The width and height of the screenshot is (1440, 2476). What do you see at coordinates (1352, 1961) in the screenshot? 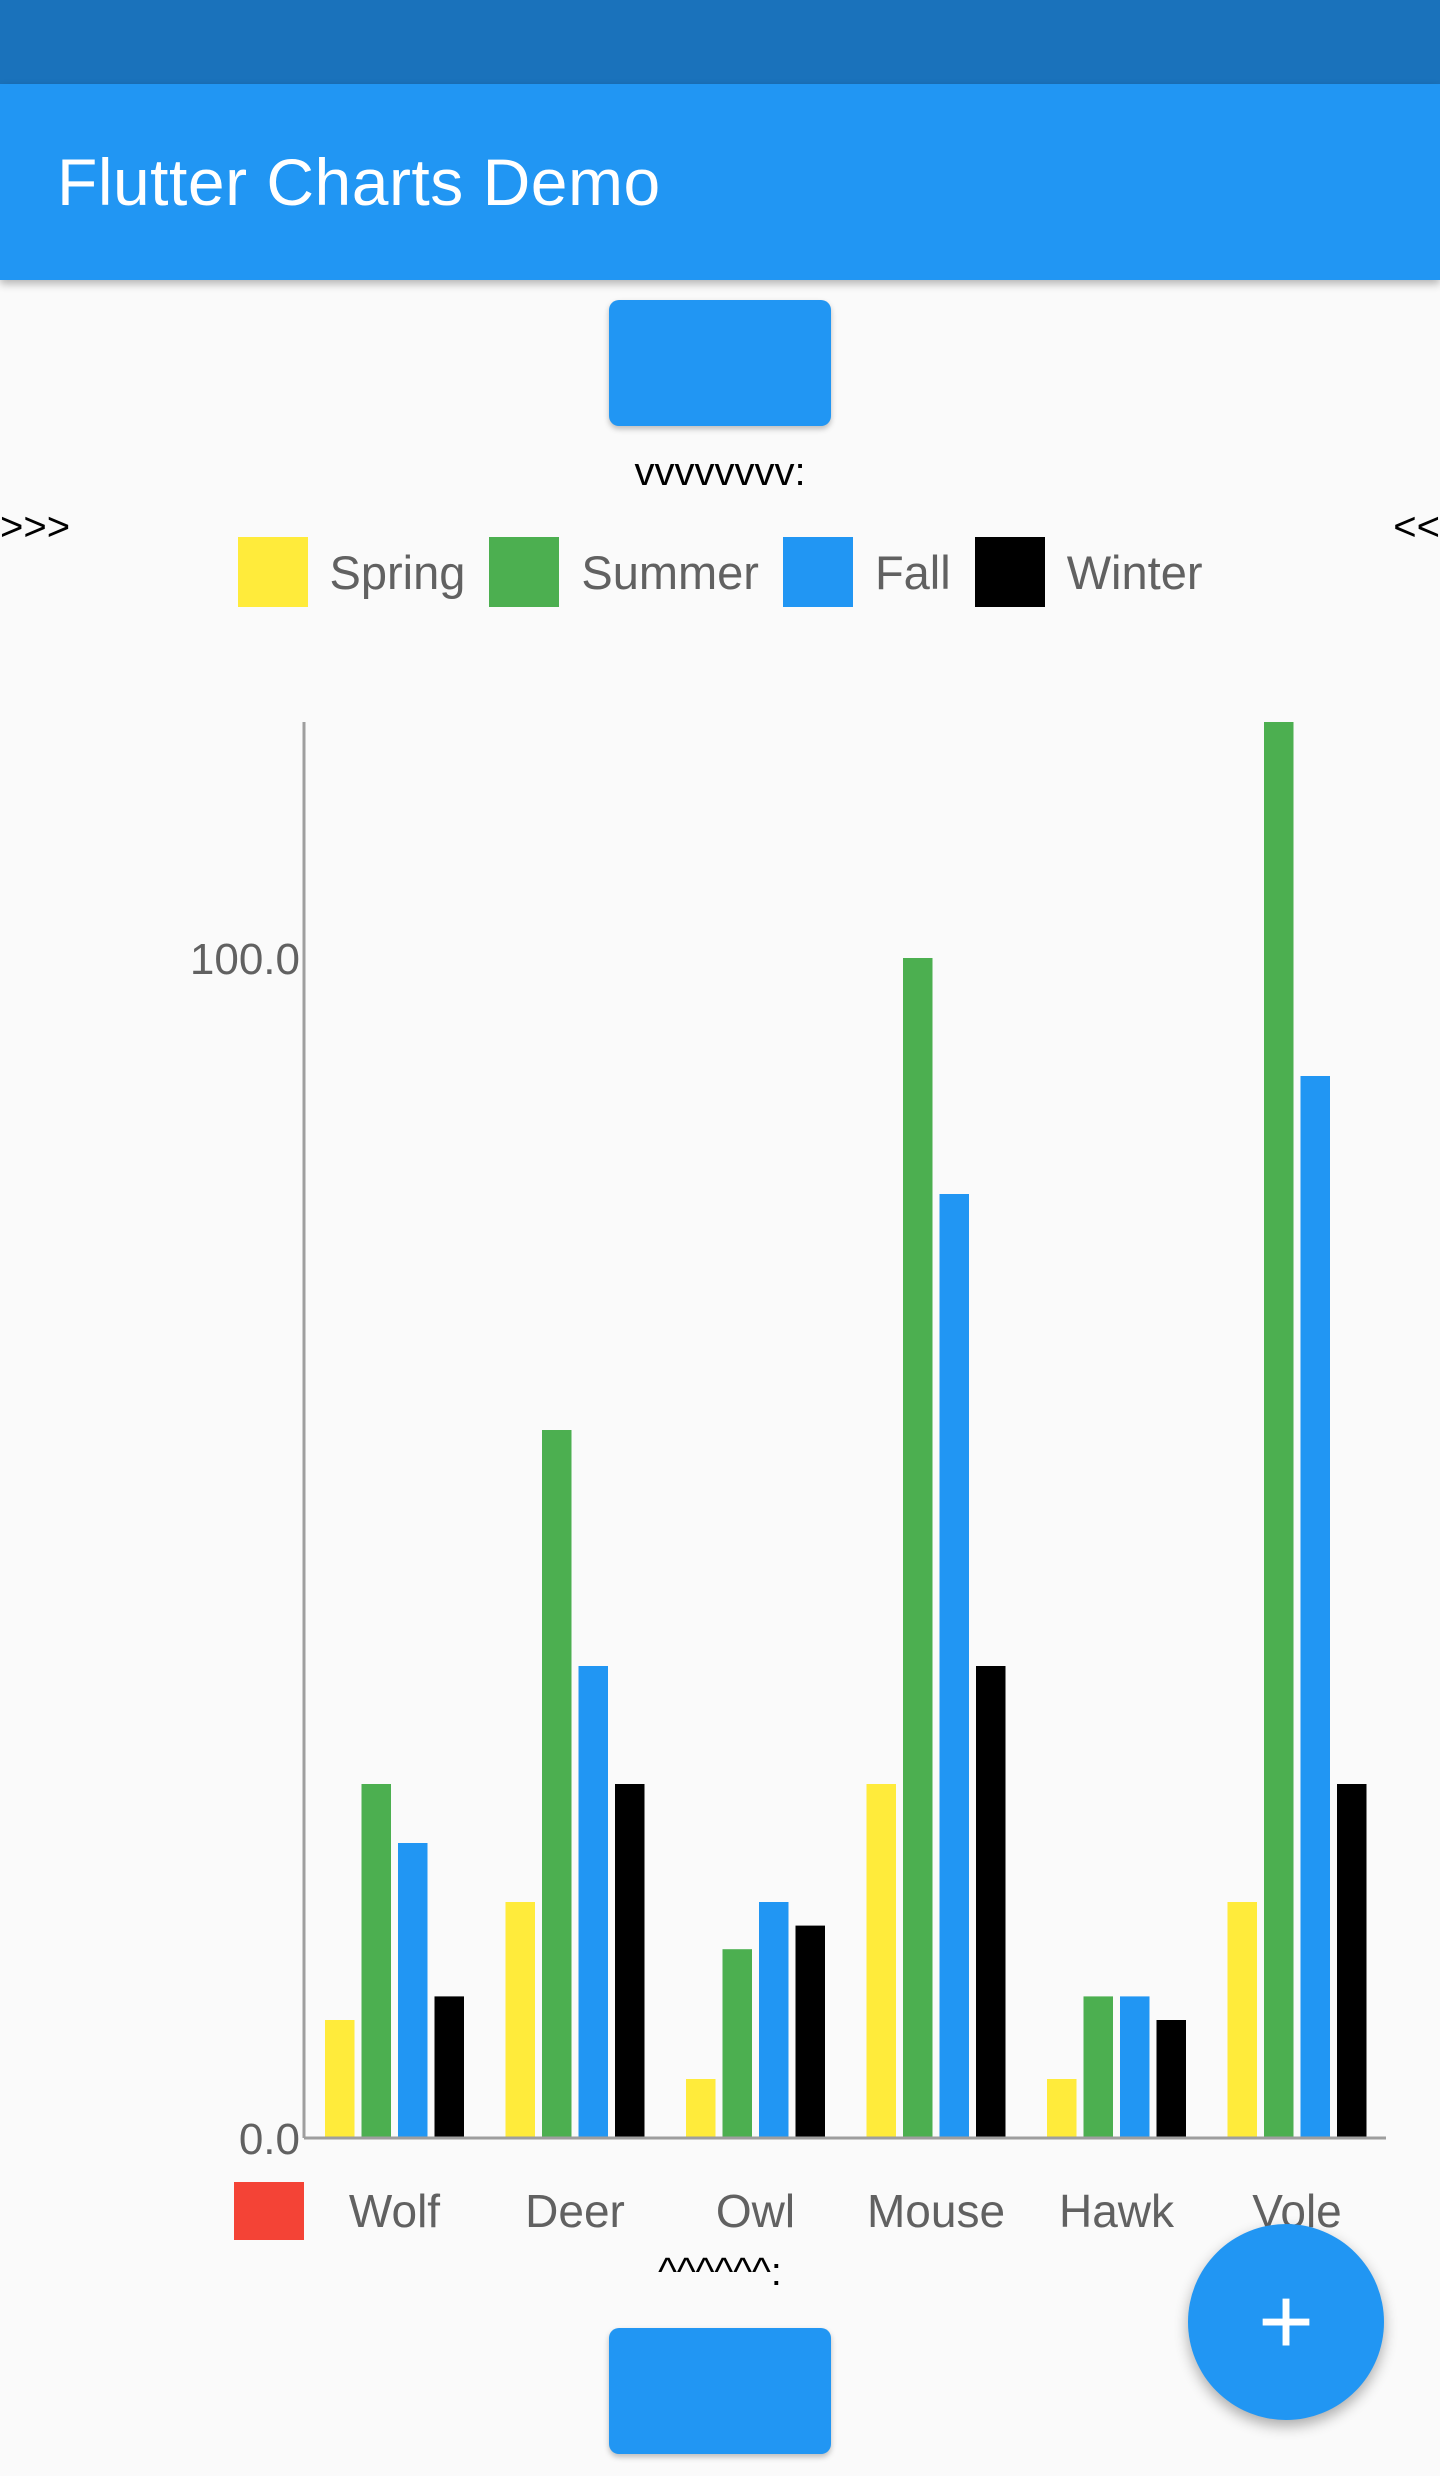
I see `bar-vole-winter` at bounding box center [1352, 1961].